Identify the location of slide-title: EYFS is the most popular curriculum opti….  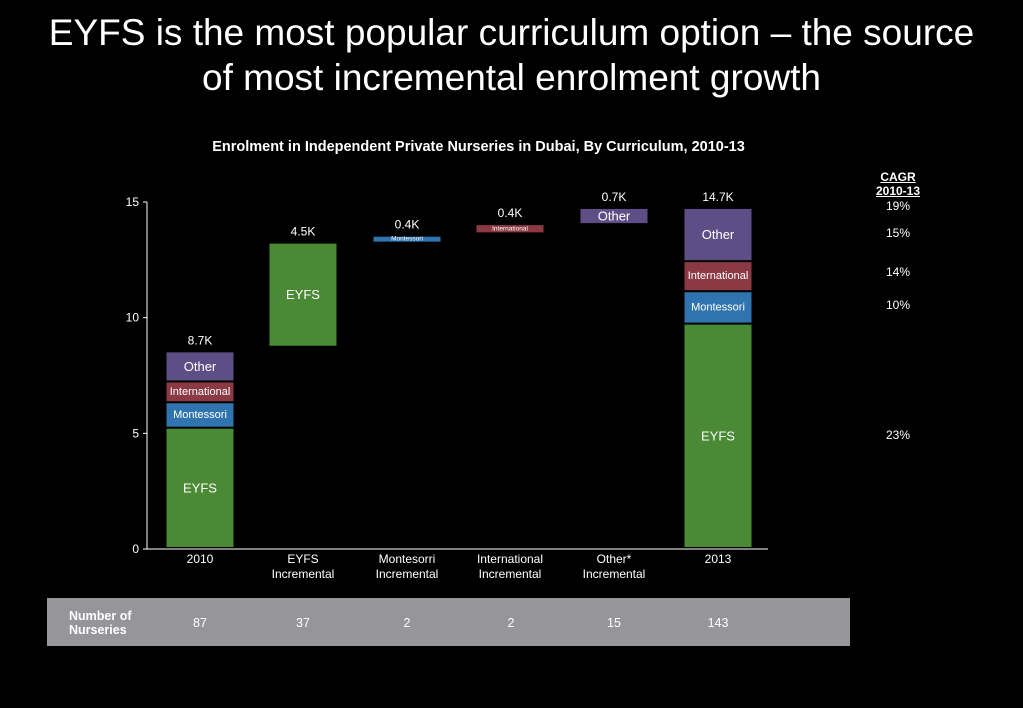
(511, 55).